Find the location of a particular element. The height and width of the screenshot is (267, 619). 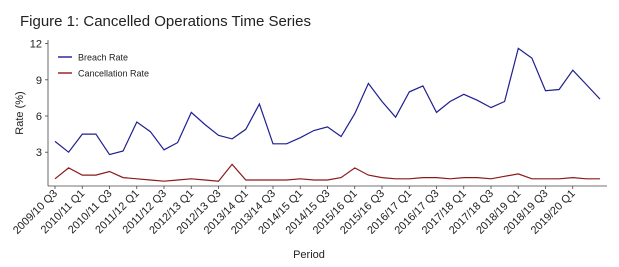

legend-label: Breach Rate is located at coordinates (103, 58).